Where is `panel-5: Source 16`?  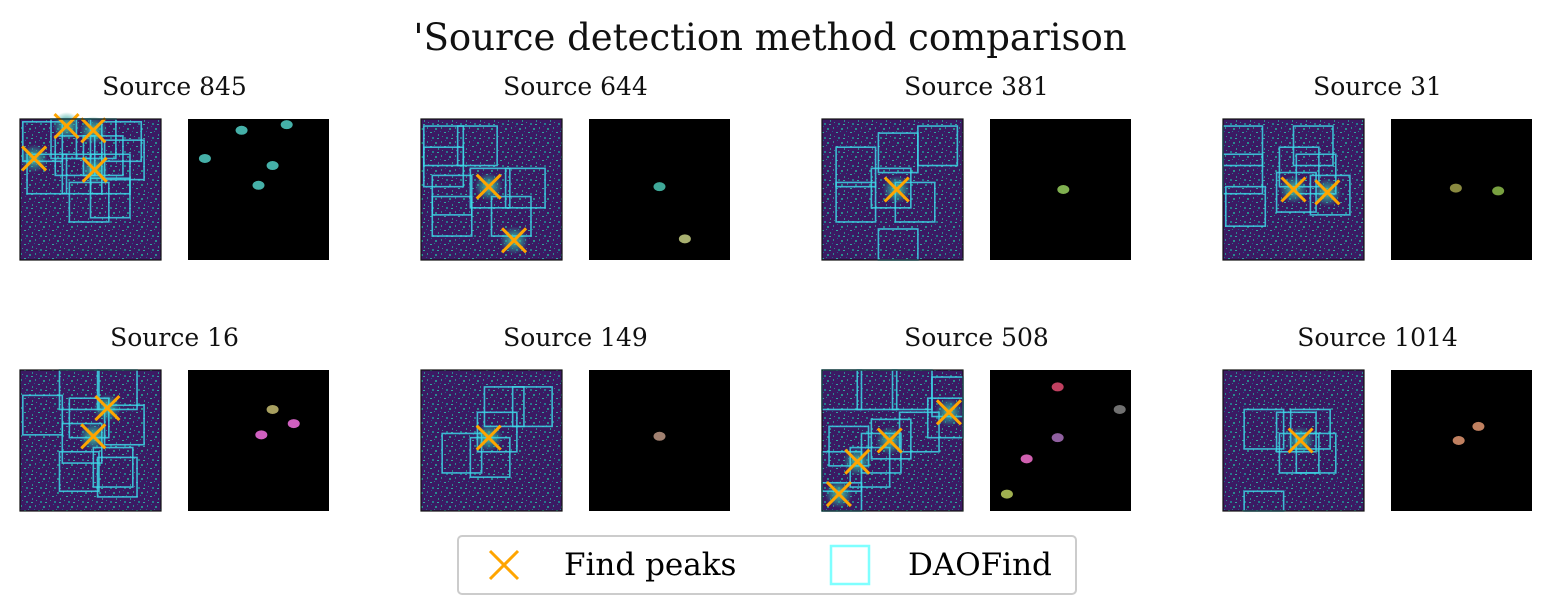 panel-5: Source 16 is located at coordinates (174, 417).